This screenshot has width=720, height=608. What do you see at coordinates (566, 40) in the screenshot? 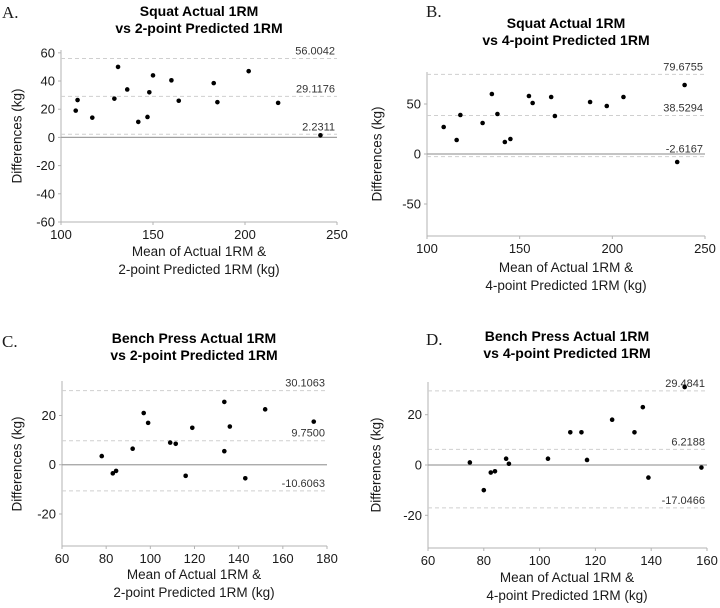
I see `chart-title-line2: vs 4-point Predicted 1RM` at bounding box center [566, 40].